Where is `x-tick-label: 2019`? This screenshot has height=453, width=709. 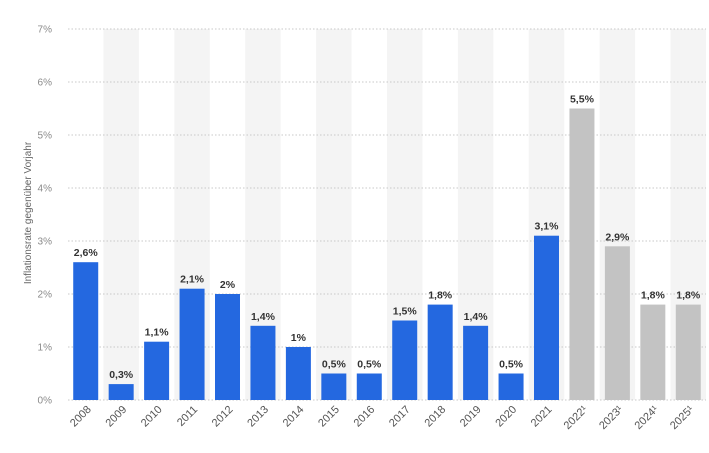 x-tick-label: 2019 is located at coordinates (471, 417).